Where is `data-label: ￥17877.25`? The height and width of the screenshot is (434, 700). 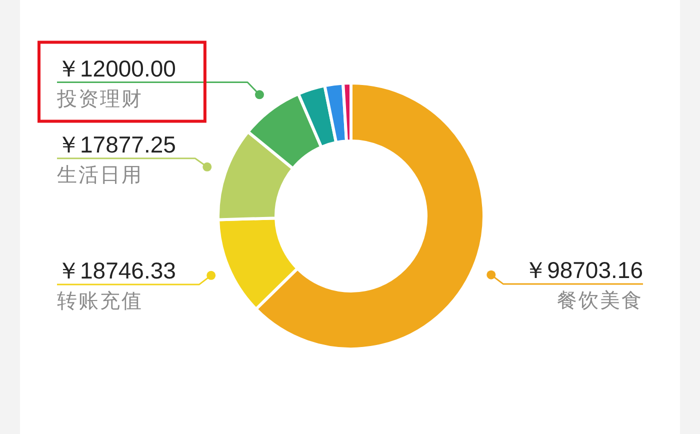
data-label: ￥17877.25 is located at coordinates (116, 144).